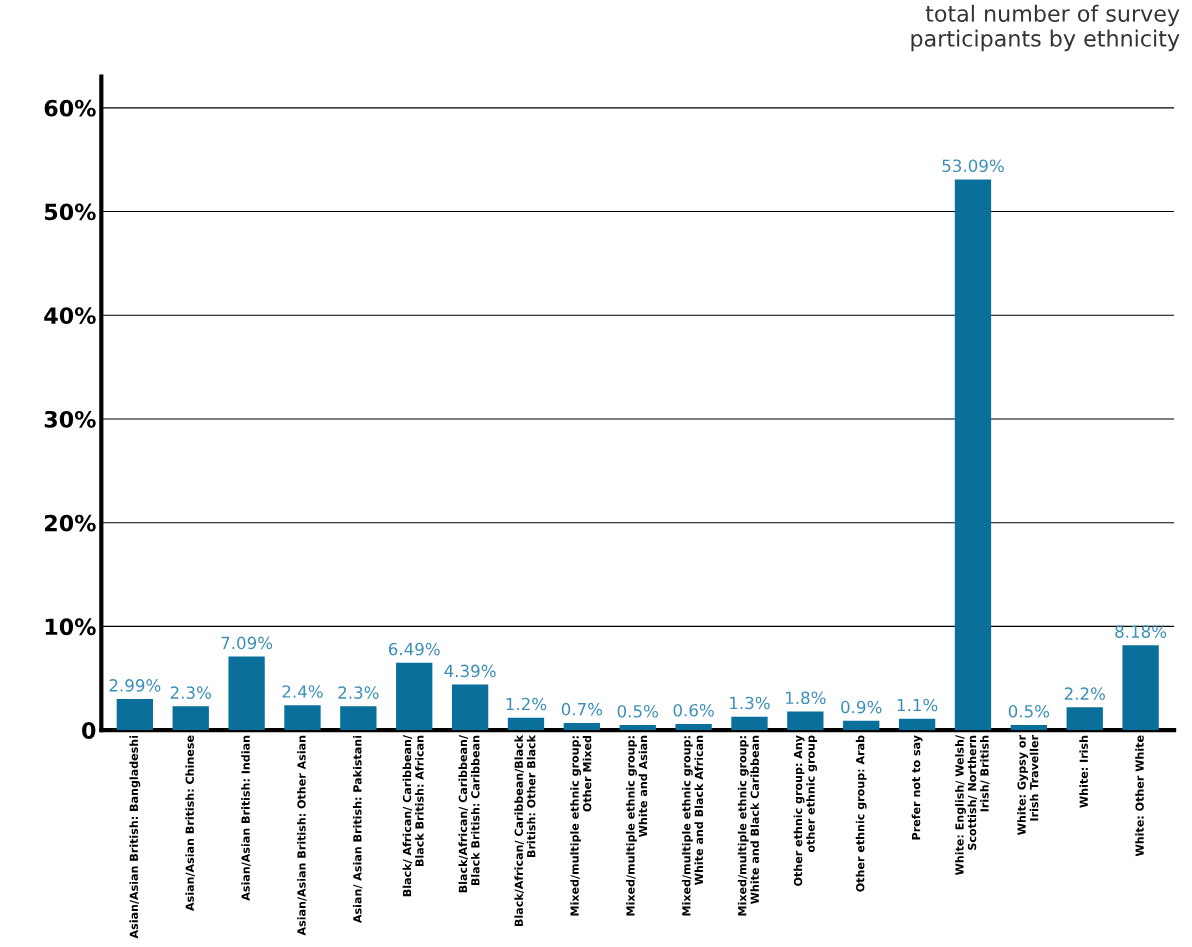  What do you see at coordinates (972, 805) in the screenshot?
I see `x-tick-label: White: English/ Welsh/ Scottish/ Northern Irish/ British` at bounding box center [972, 805].